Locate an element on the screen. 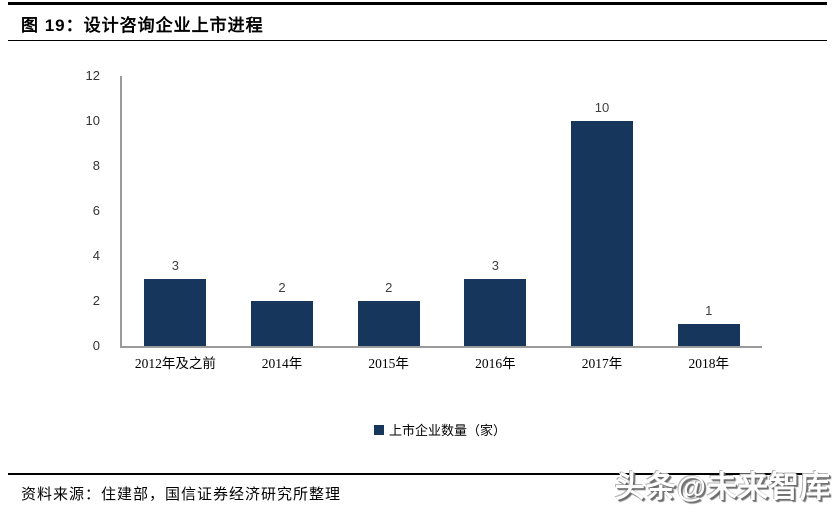 This screenshot has width=835, height=512. x-axis-label: 2014年 is located at coordinates (282, 363).